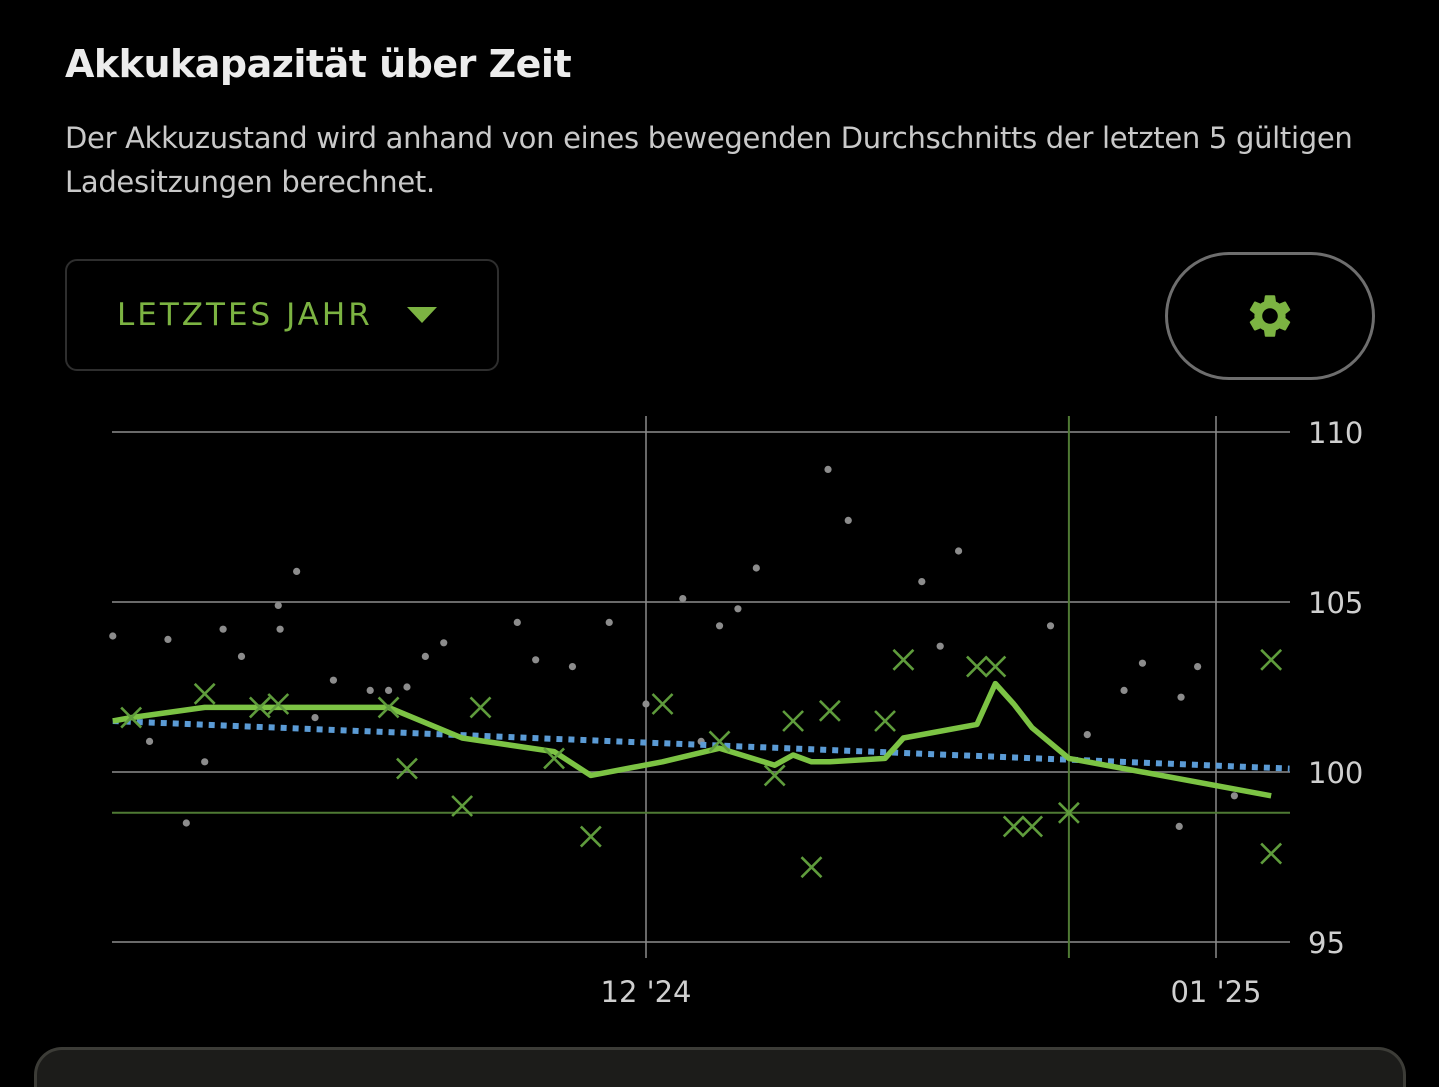  Describe the element at coordinates (245, 315) in the screenshot. I see `time-range-label: LETZTES JAHR` at that location.